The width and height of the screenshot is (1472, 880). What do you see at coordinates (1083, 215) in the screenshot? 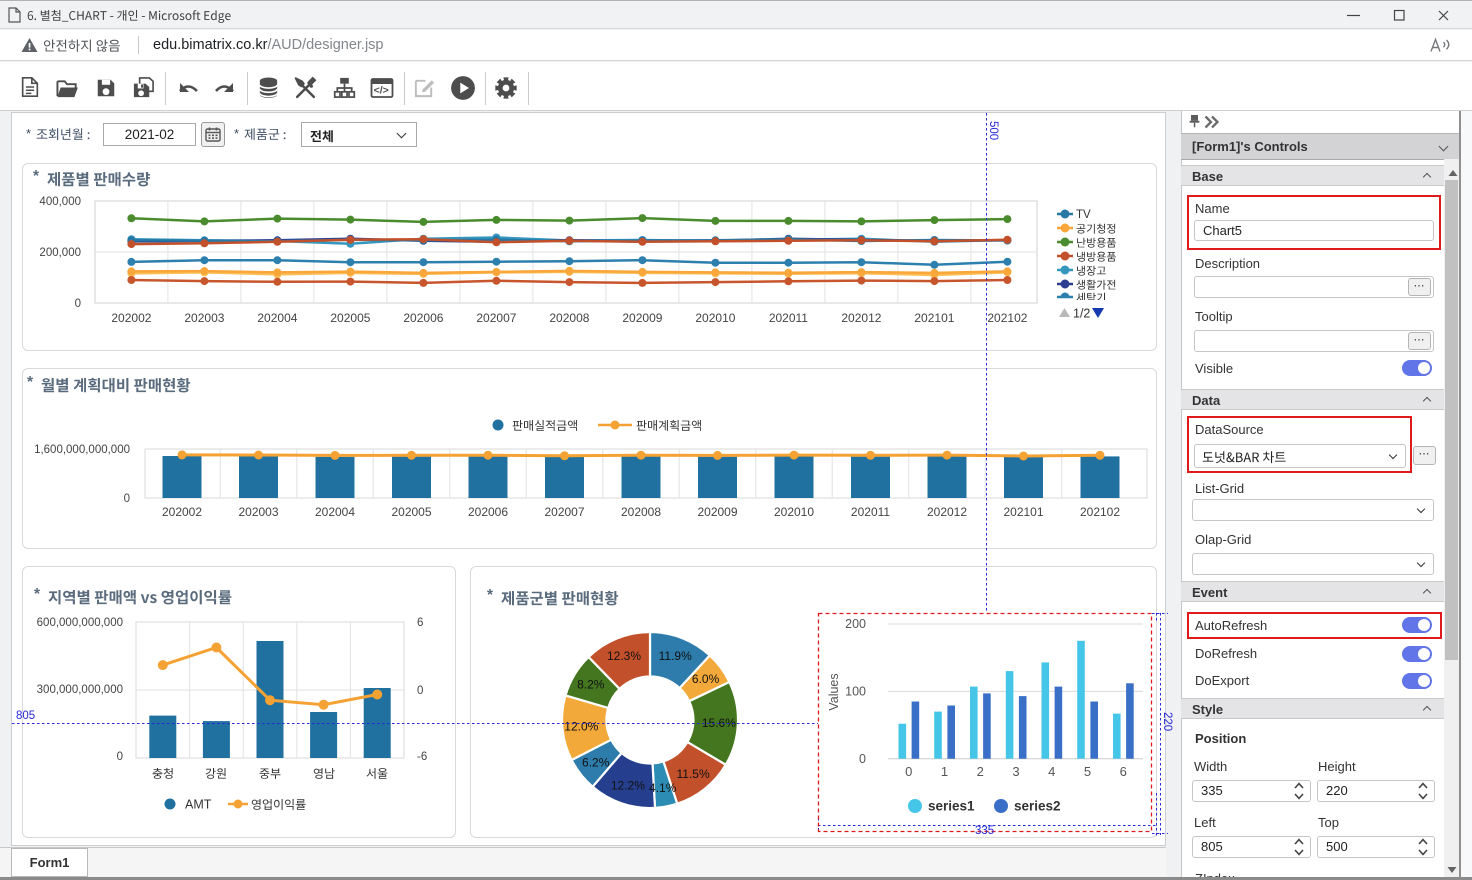
I see `svg-text: TV` at bounding box center [1083, 215].